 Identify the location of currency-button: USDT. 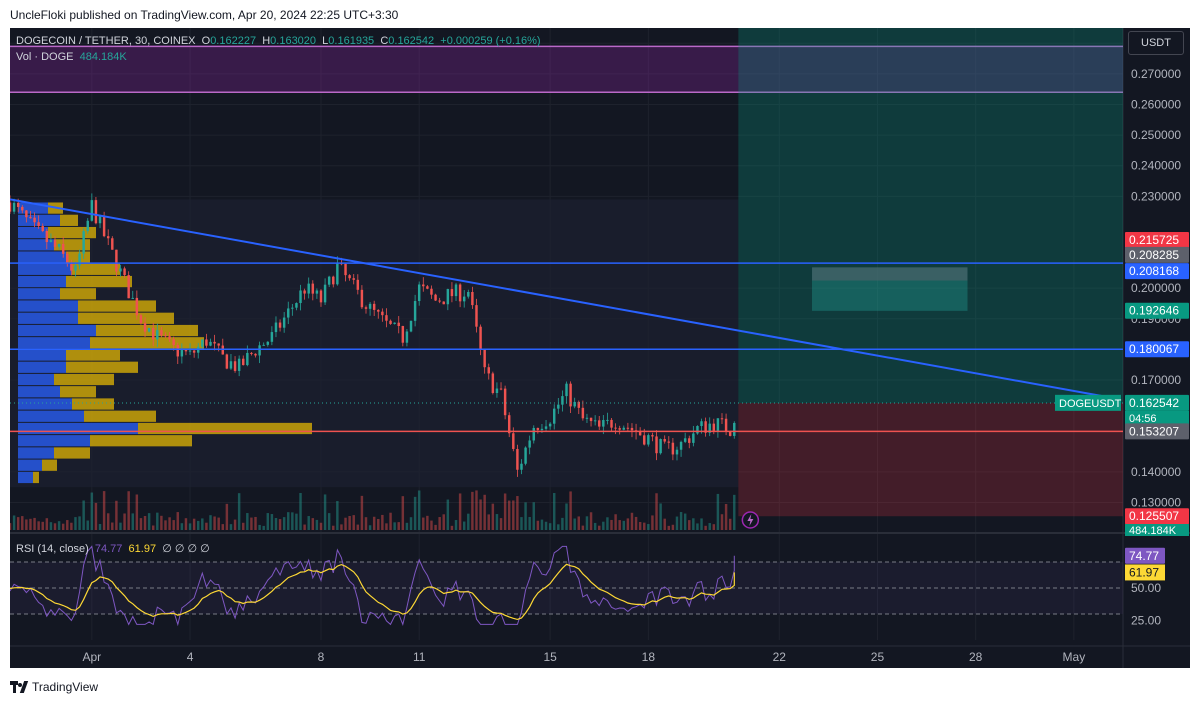
(1156, 43).